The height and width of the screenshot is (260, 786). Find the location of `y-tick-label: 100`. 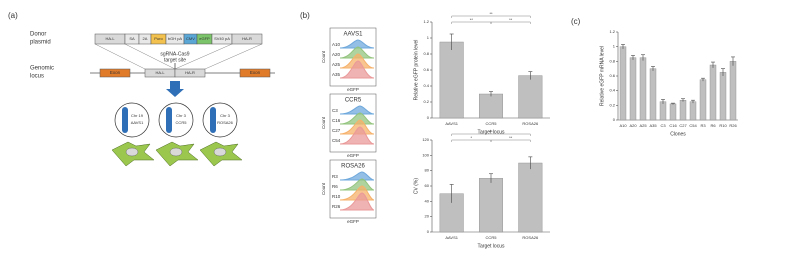

y-tick-label: 100 is located at coordinates (425, 154).